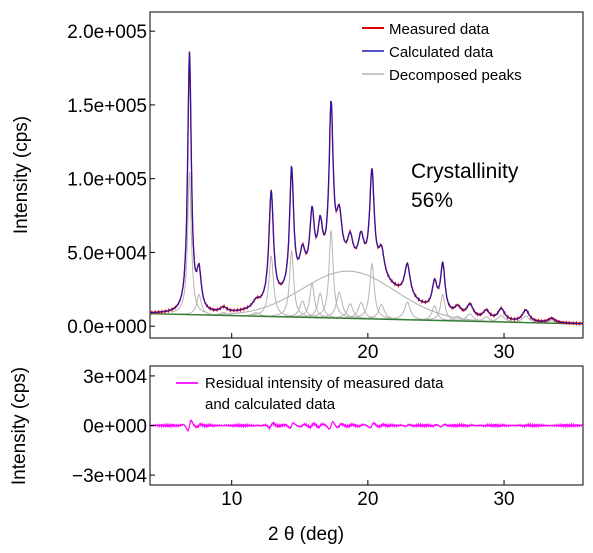 The width and height of the screenshot is (593, 553). I want to click on main-y-tick-label: 1.5e+005, so click(107, 106).